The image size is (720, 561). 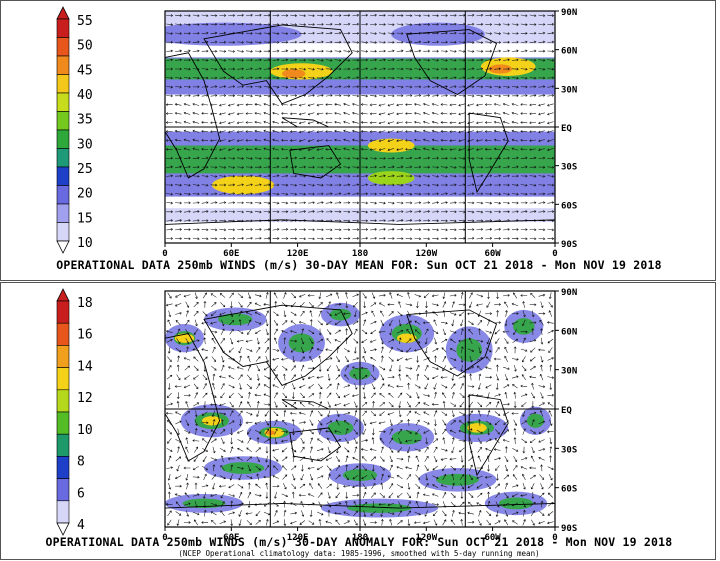 I want to click on landmass, so click(x=360, y=231).